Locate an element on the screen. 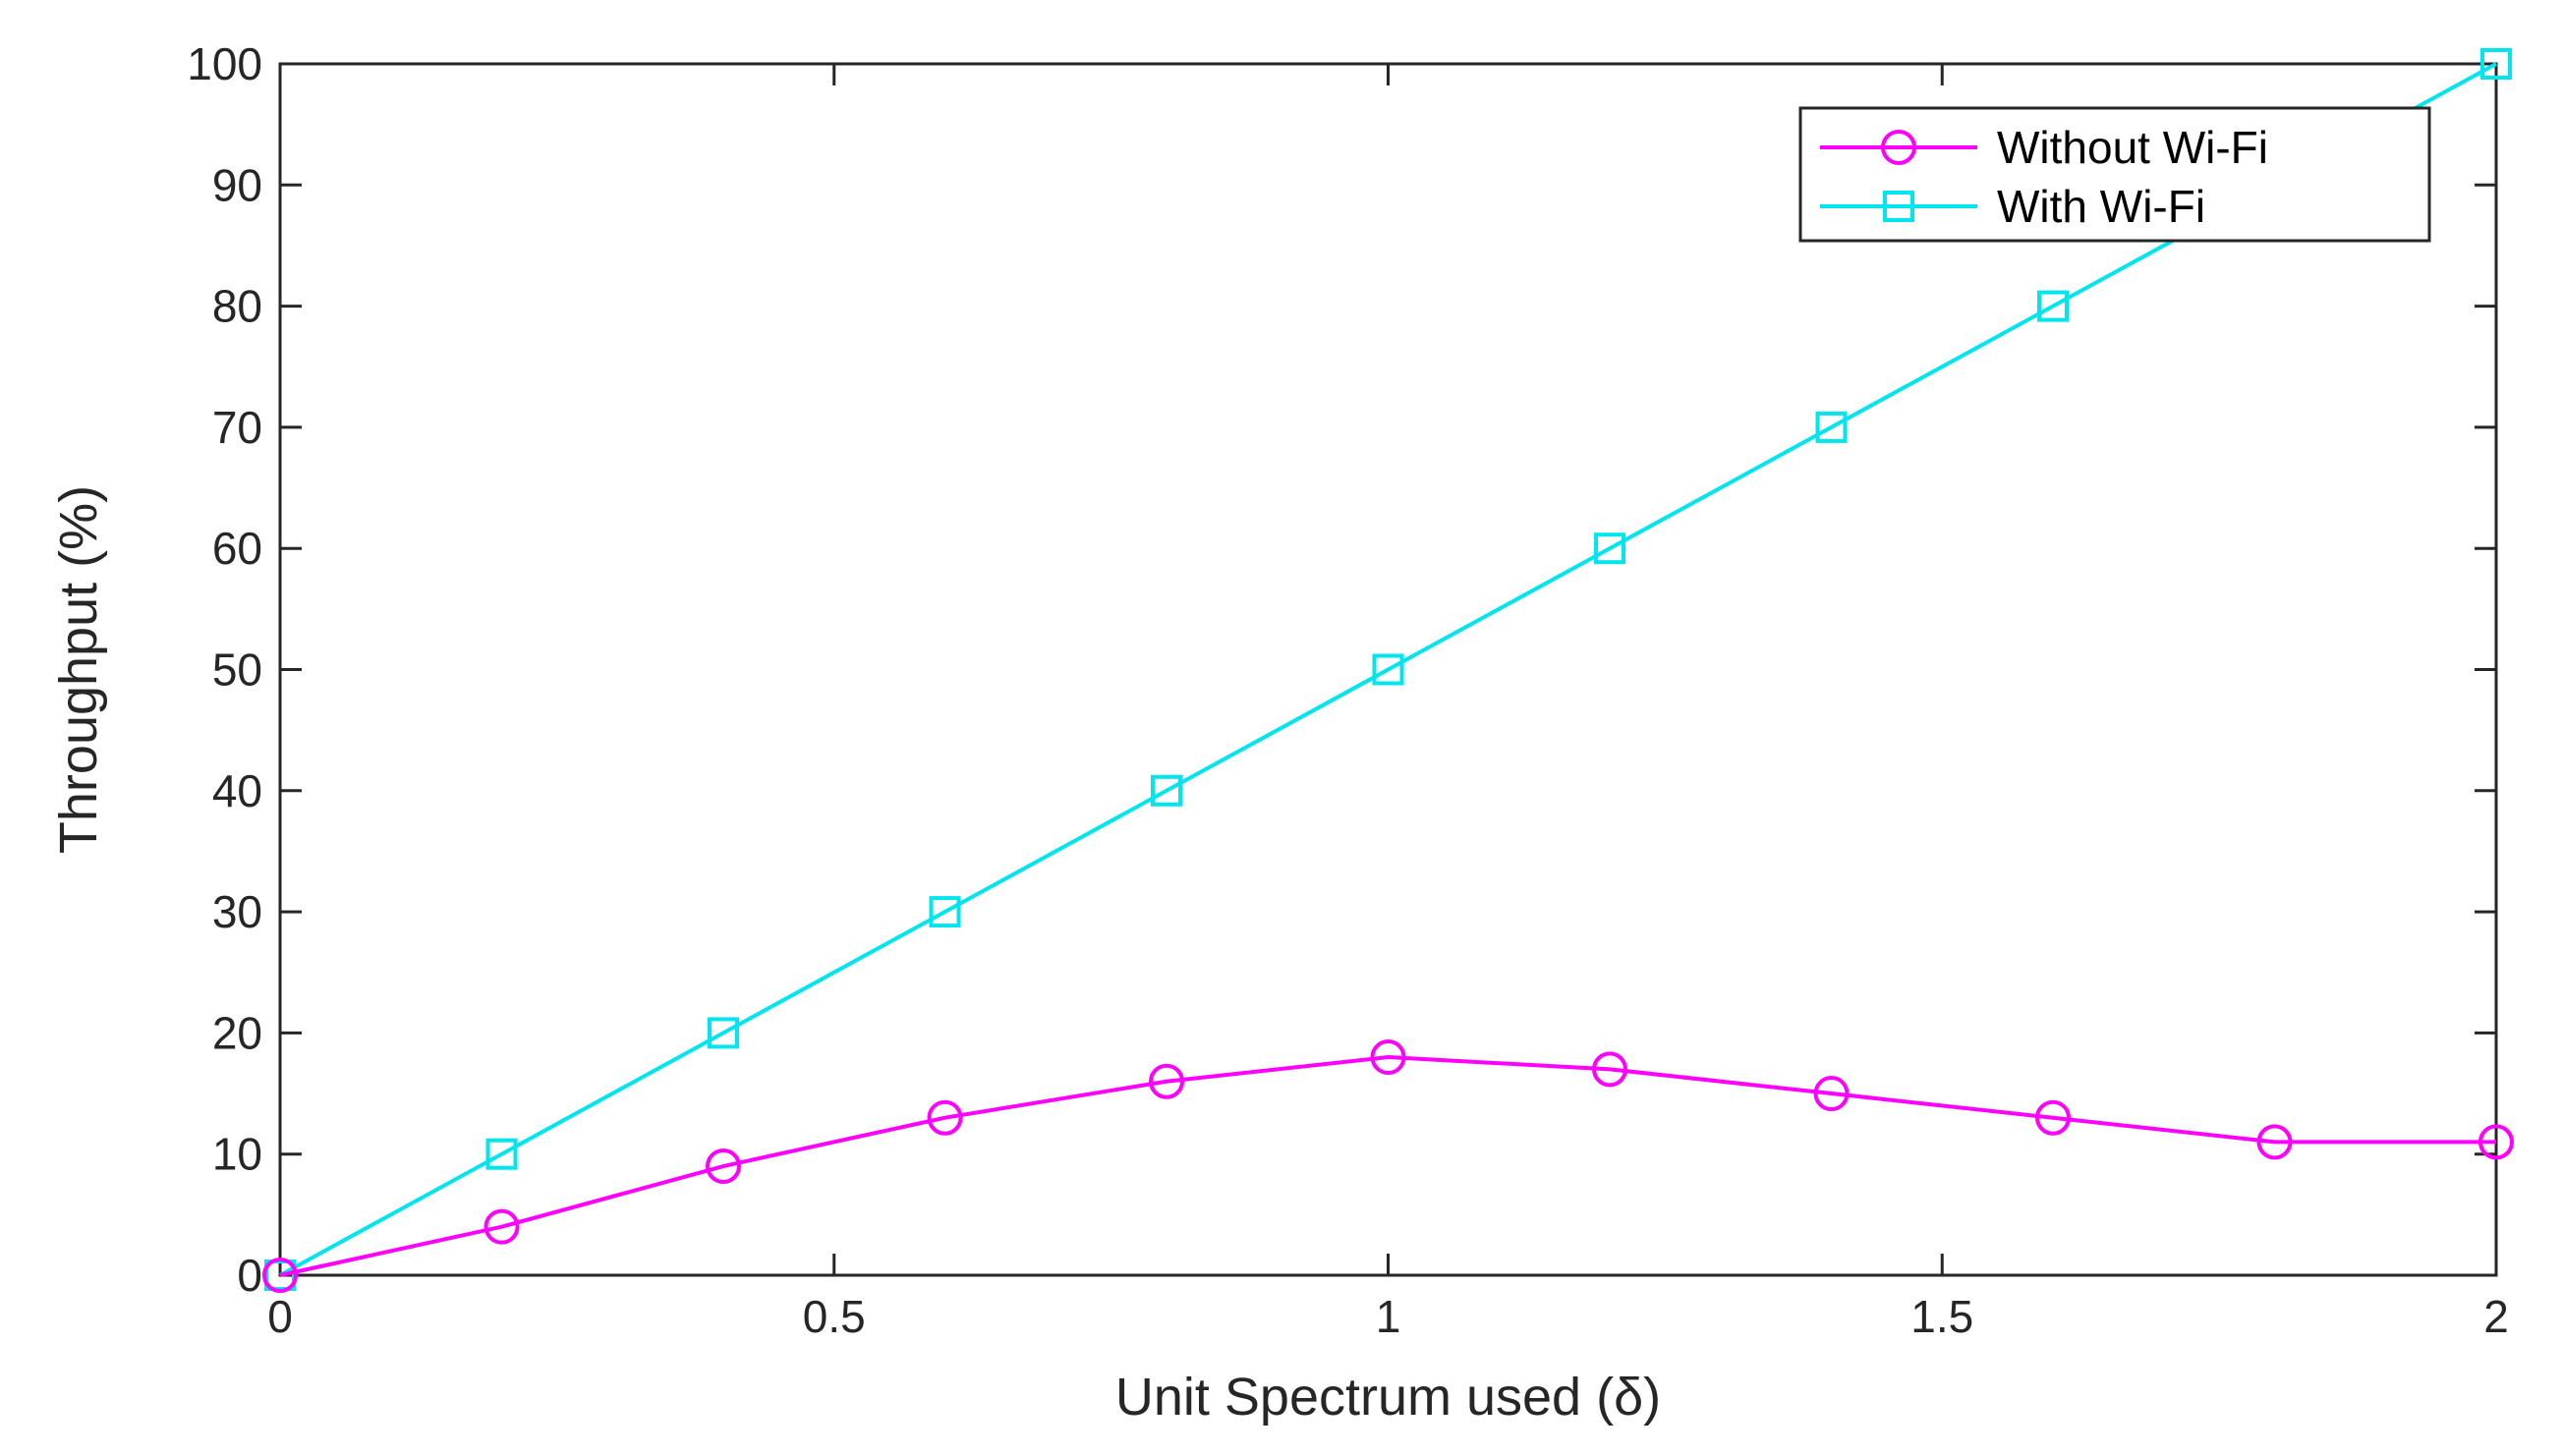  x-axis-label: Unit Spectrum used (δ) is located at coordinates (1388, 1397).